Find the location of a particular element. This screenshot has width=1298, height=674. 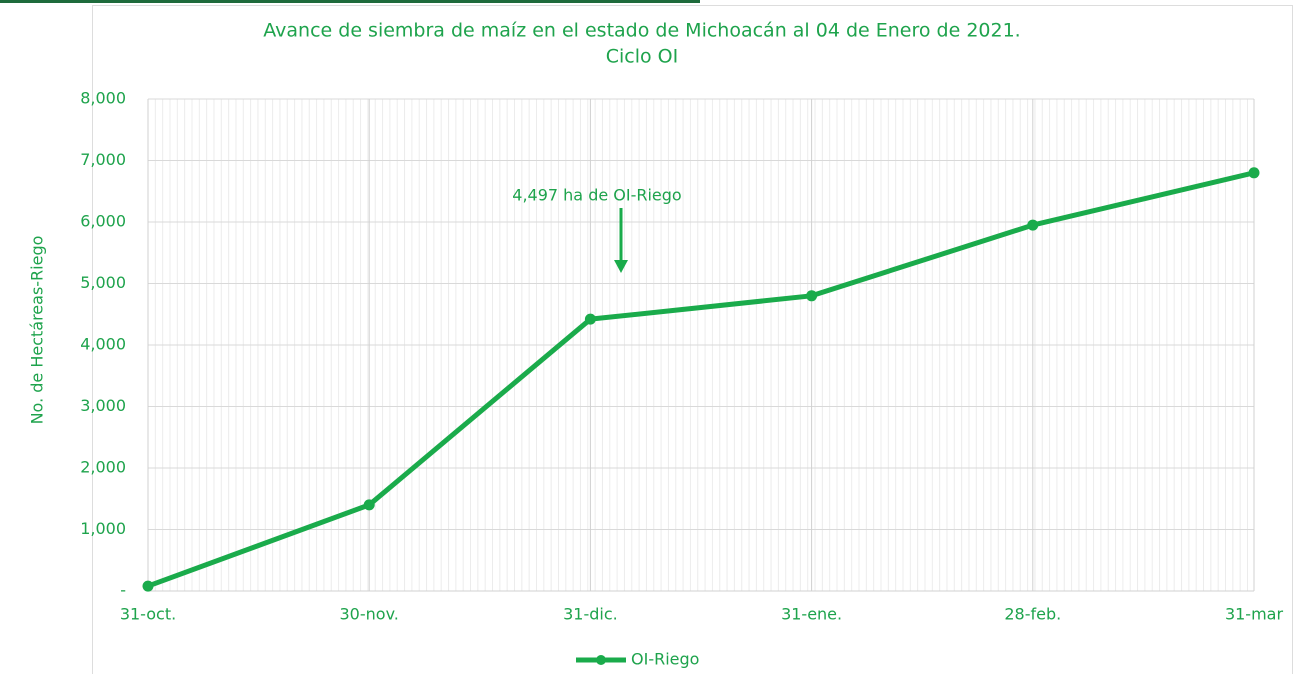

annotation: 4,497 ha de OI-Riego is located at coordinates (596, 195).